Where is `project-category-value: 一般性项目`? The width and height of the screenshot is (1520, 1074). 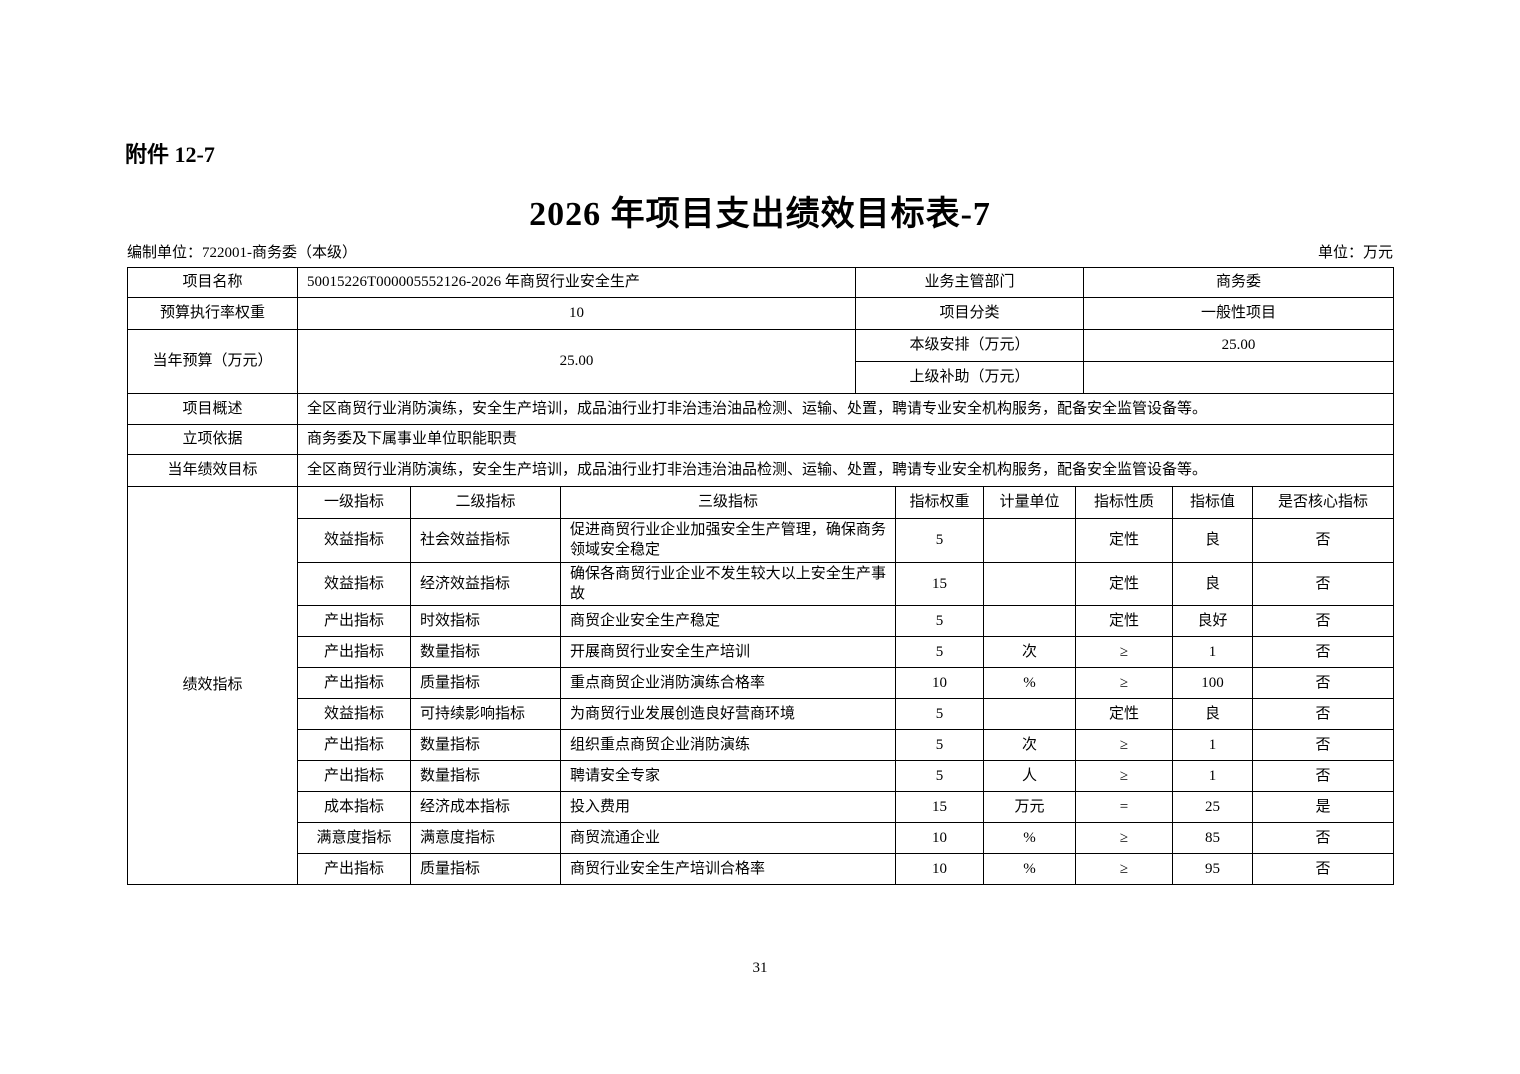
project-category-value: 一般性项目 is located at coordinates (1238, 313).